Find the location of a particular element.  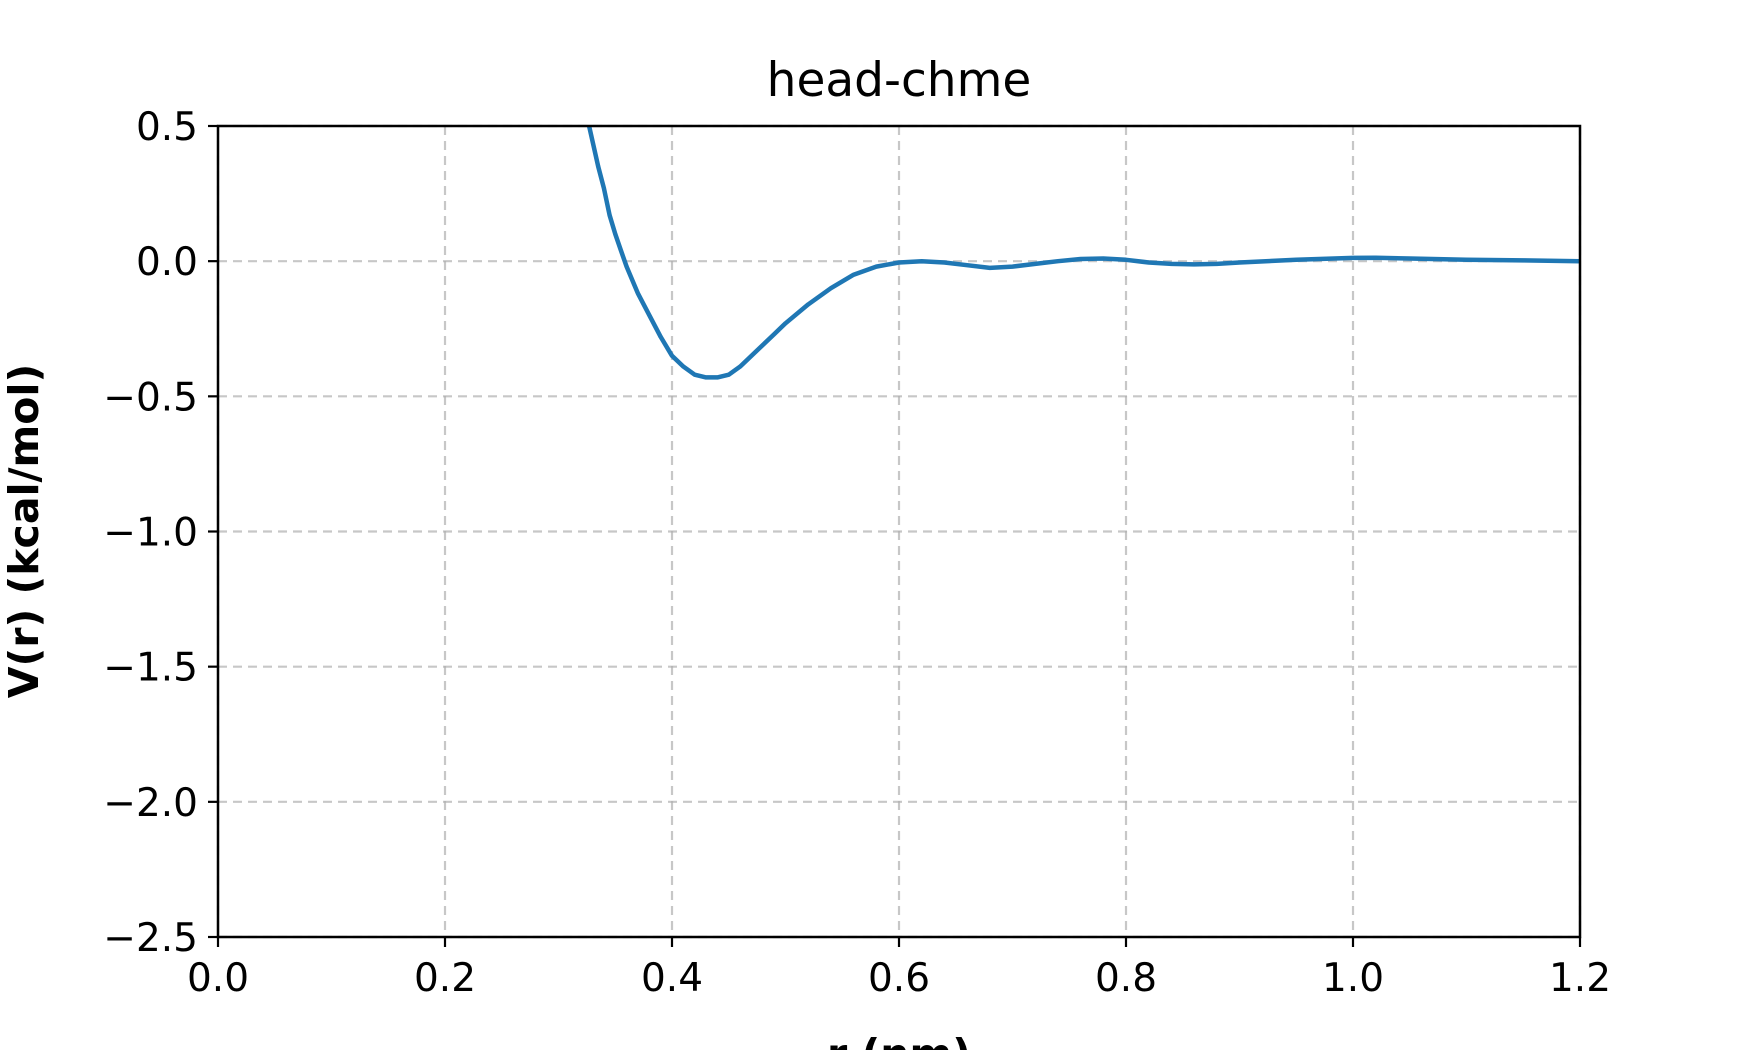

x-tick-label: 1.2 is located at coordinates (1580, 978).